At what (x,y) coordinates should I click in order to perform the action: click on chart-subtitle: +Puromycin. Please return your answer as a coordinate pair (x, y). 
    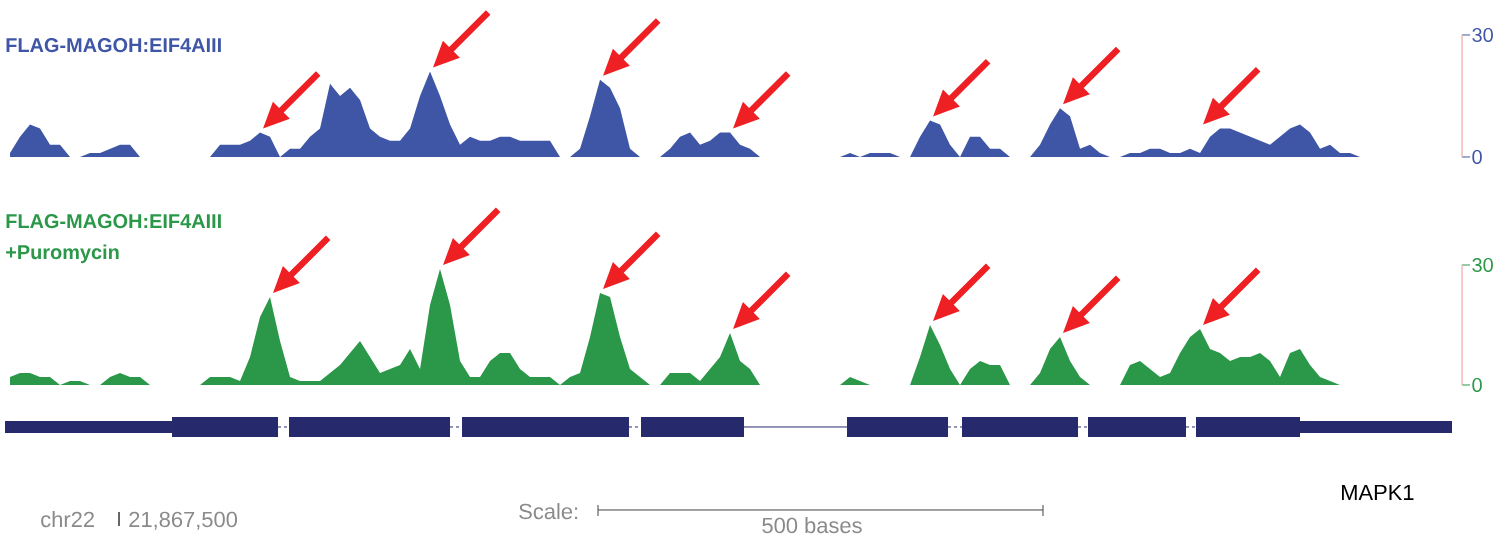
    Looking at the image, I should click on (62, 254).